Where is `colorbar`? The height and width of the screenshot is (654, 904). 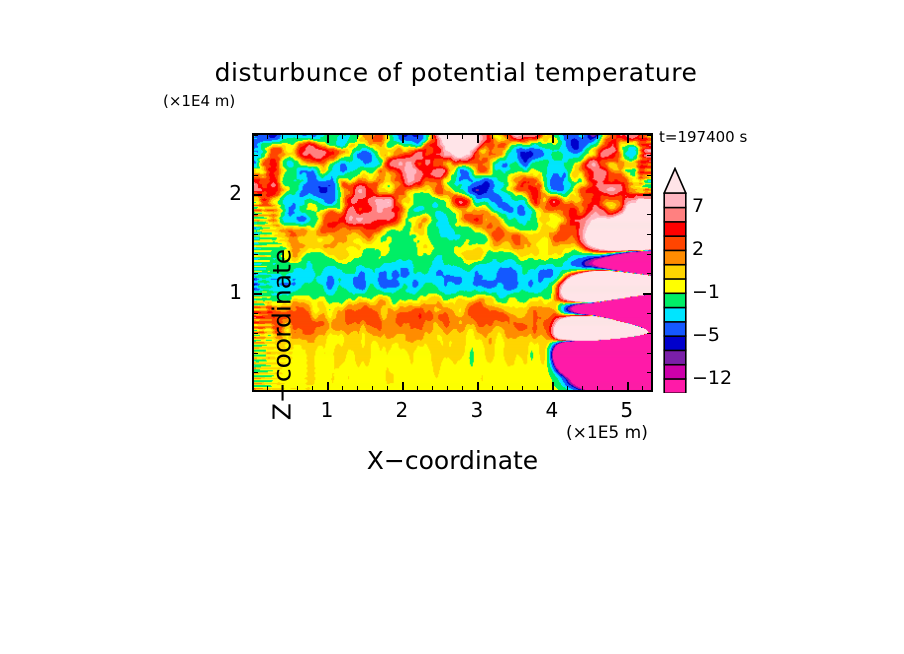 colorbar is located at coordinates (675, 280).